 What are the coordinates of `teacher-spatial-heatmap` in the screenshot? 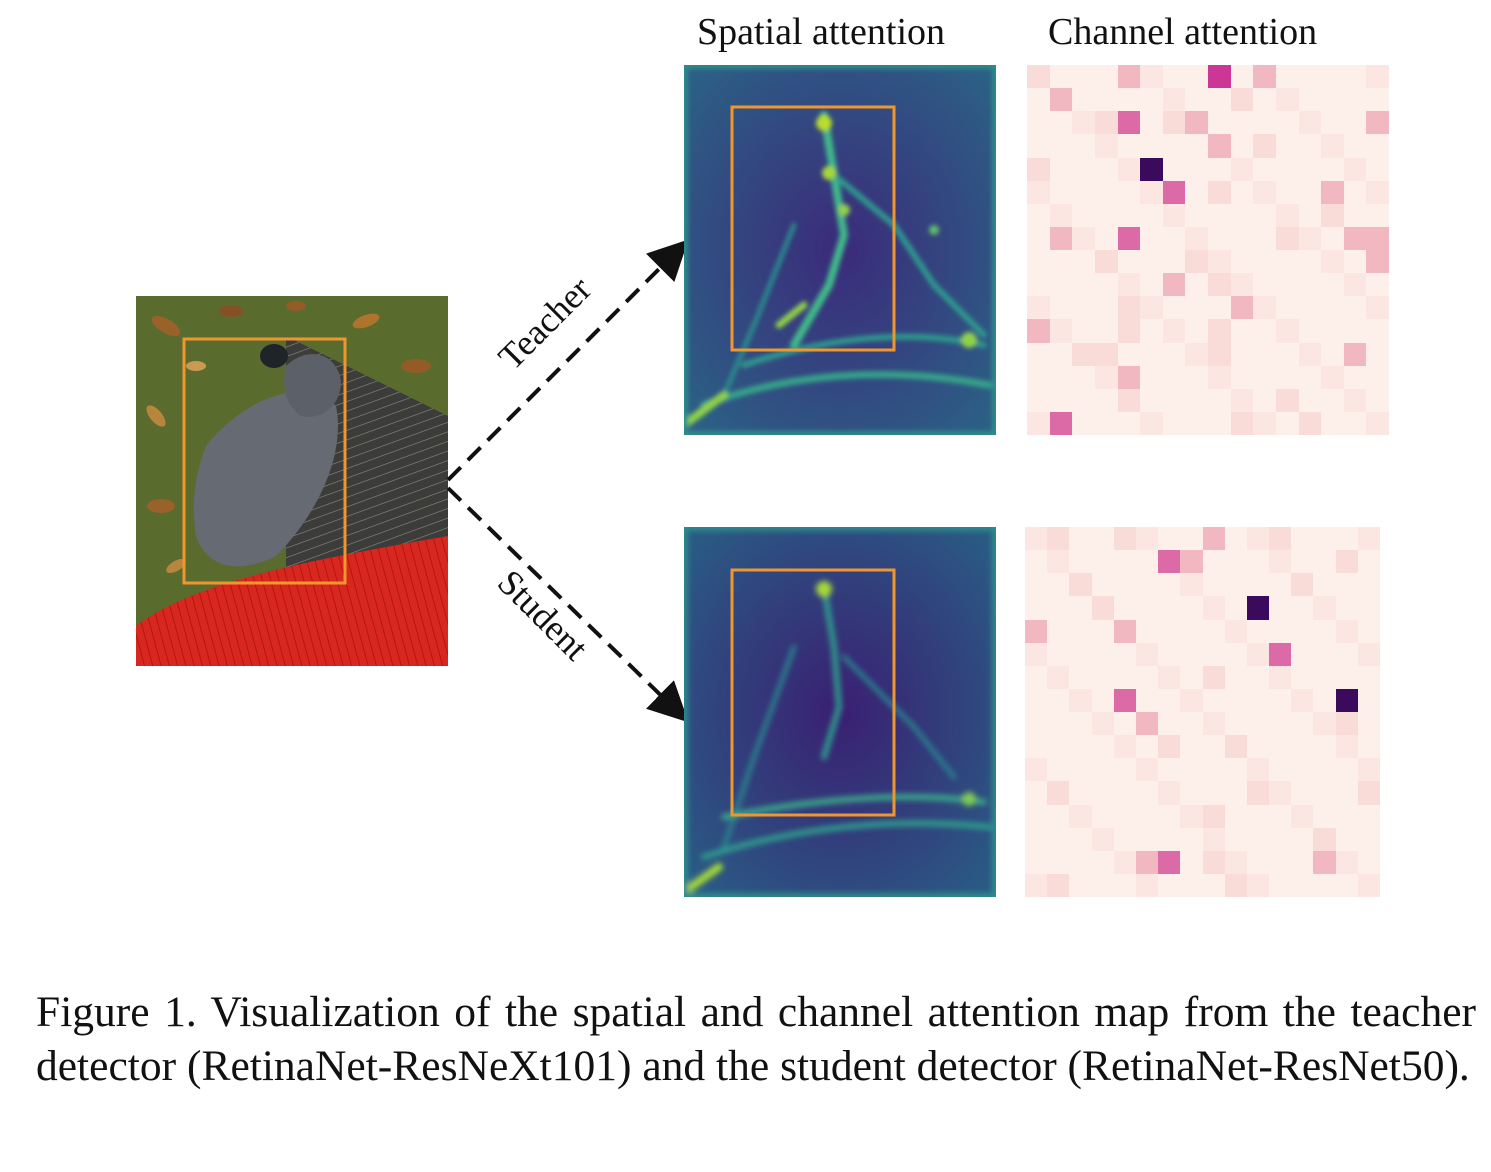 It's located at (840, 250).